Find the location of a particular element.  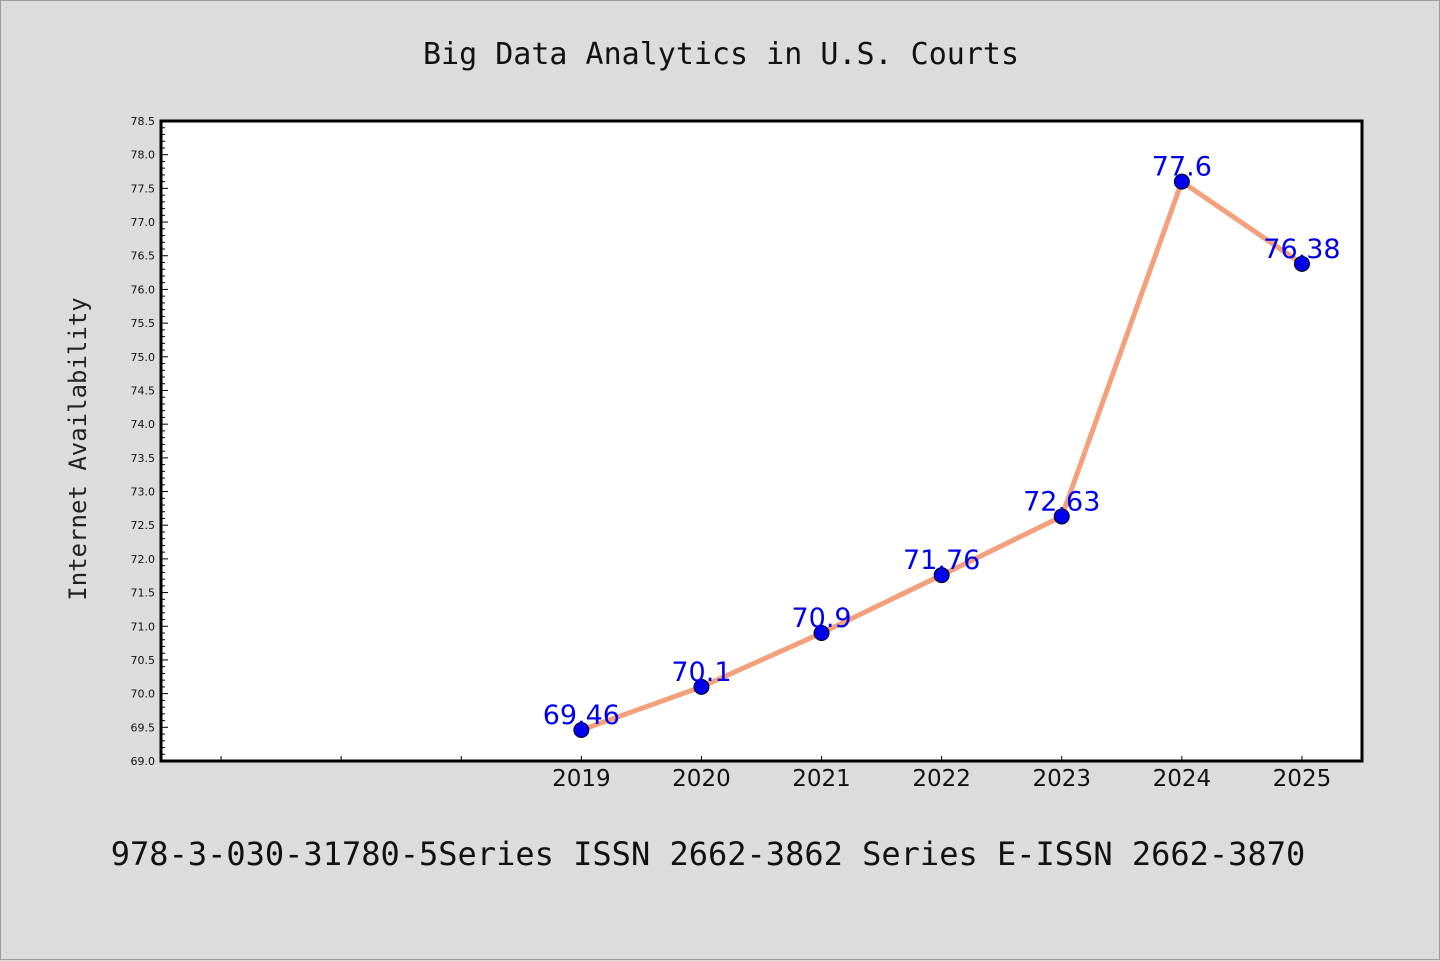

x-tick-label: 2024 is located at coordinates (1182, 779).